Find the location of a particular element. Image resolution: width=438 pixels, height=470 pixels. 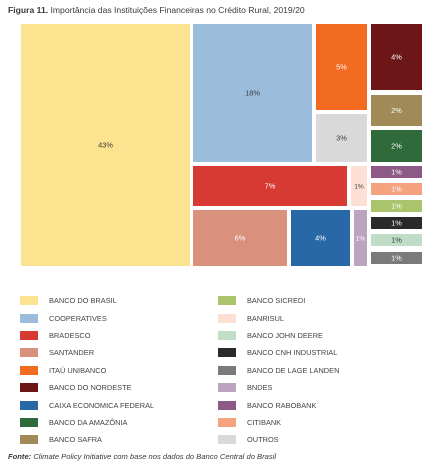

treemap-tile-citibank is located at coordinates (396, 189).